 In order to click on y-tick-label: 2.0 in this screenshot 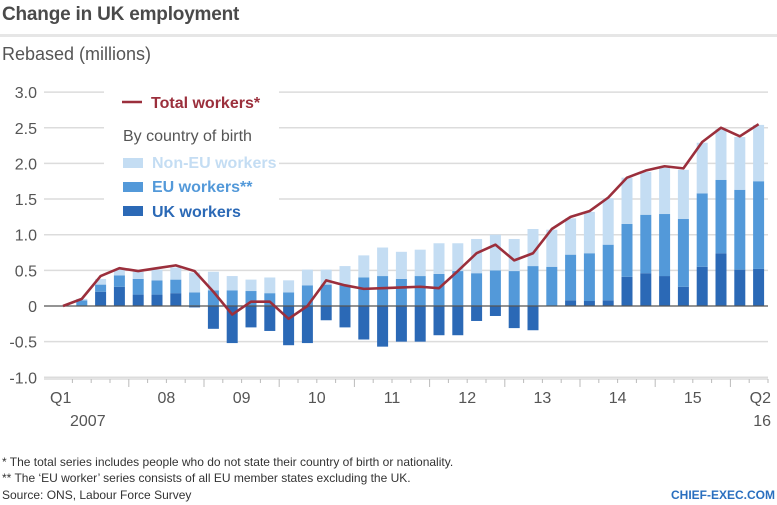, I will do `click(26, 164)`.